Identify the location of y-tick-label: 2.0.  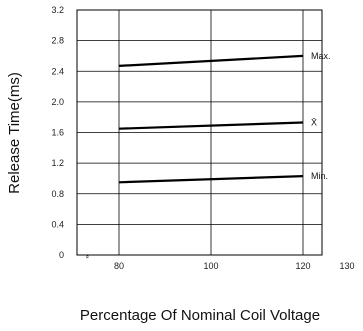
(57, 102).